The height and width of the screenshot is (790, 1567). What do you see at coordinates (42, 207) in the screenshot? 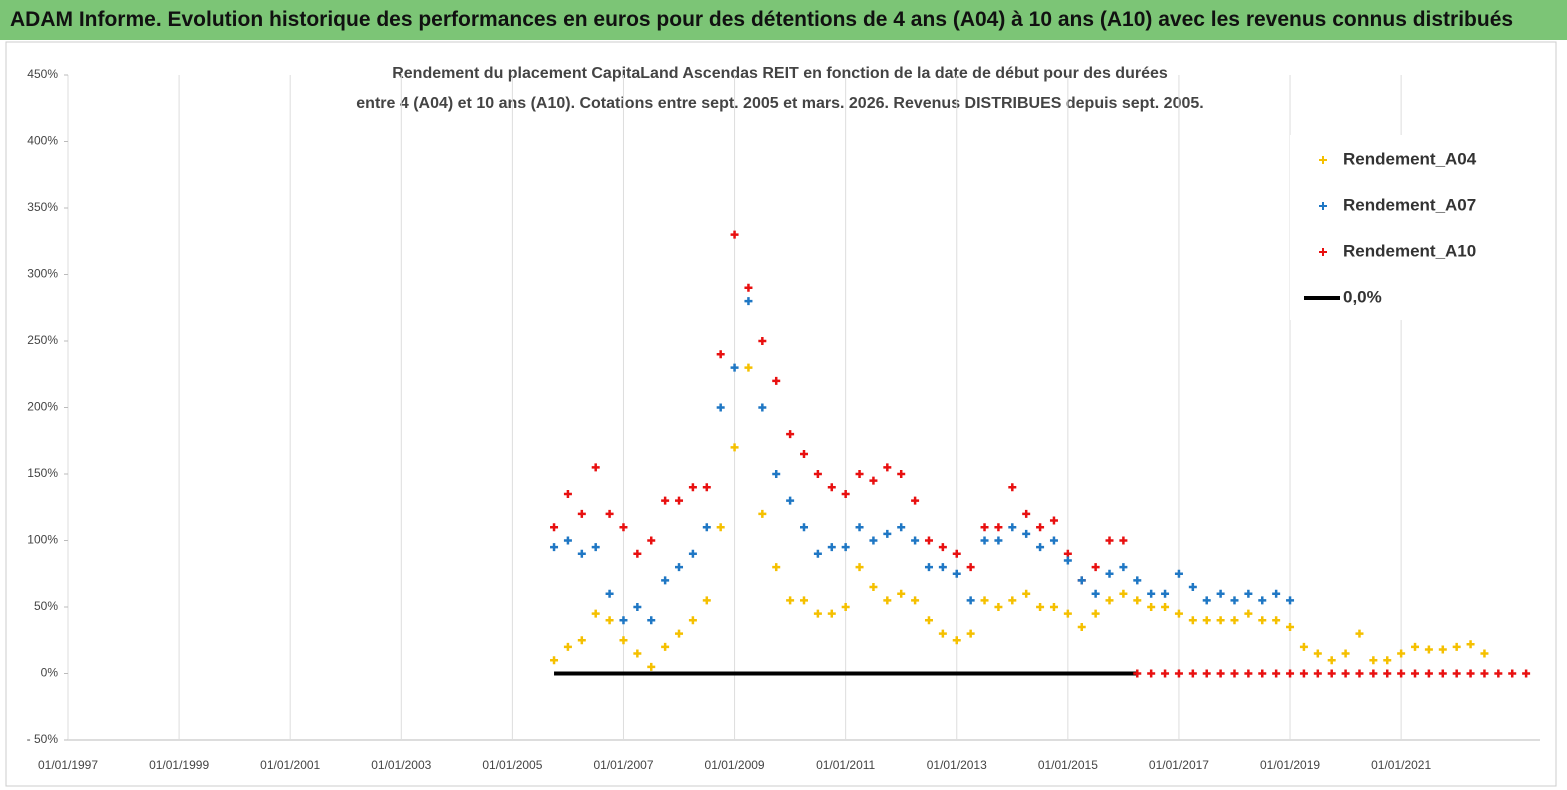
I see `y-tick-label: 350%` at bounding box center [42, 207].